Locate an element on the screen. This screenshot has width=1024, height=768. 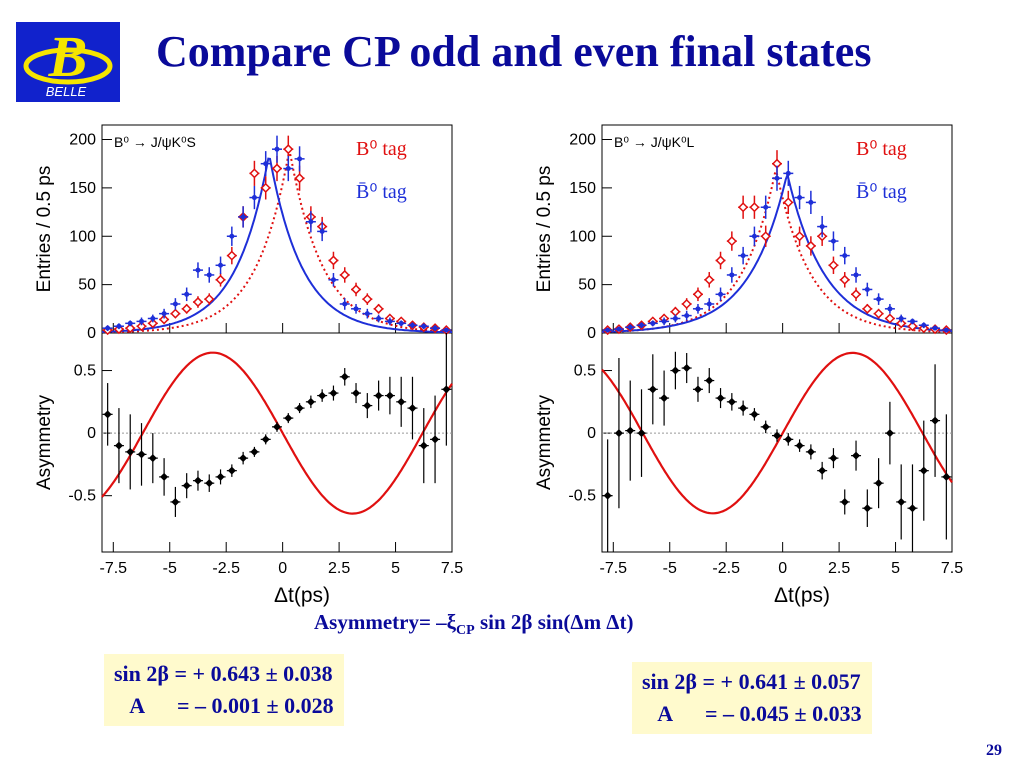
y-tick-label: 0.5 is located at coordinates (585, 371).